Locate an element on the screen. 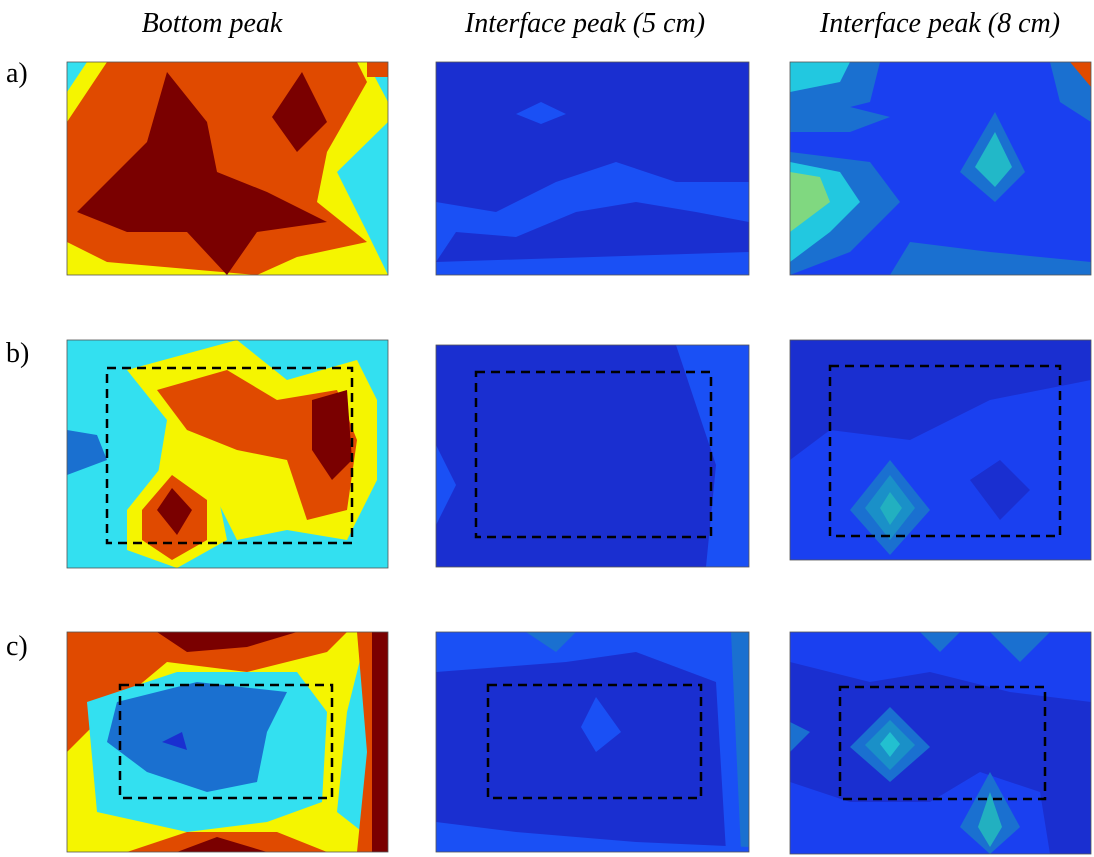  row-label: a) is located at coordinates (17, 73).